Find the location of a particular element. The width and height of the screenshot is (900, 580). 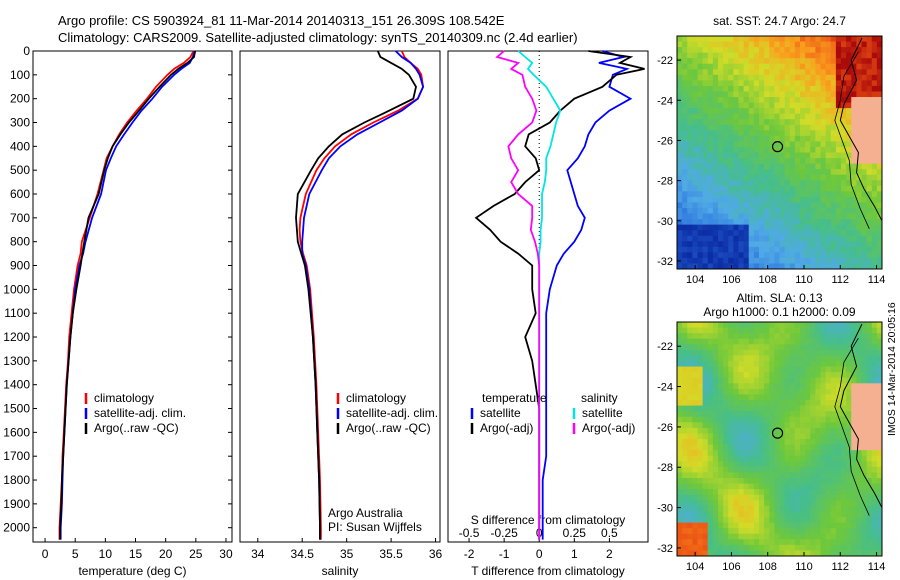

sla-map-title-line2: Argo h1000: 0.1 h2000: 0.09 is located at coordinates (779, 312).